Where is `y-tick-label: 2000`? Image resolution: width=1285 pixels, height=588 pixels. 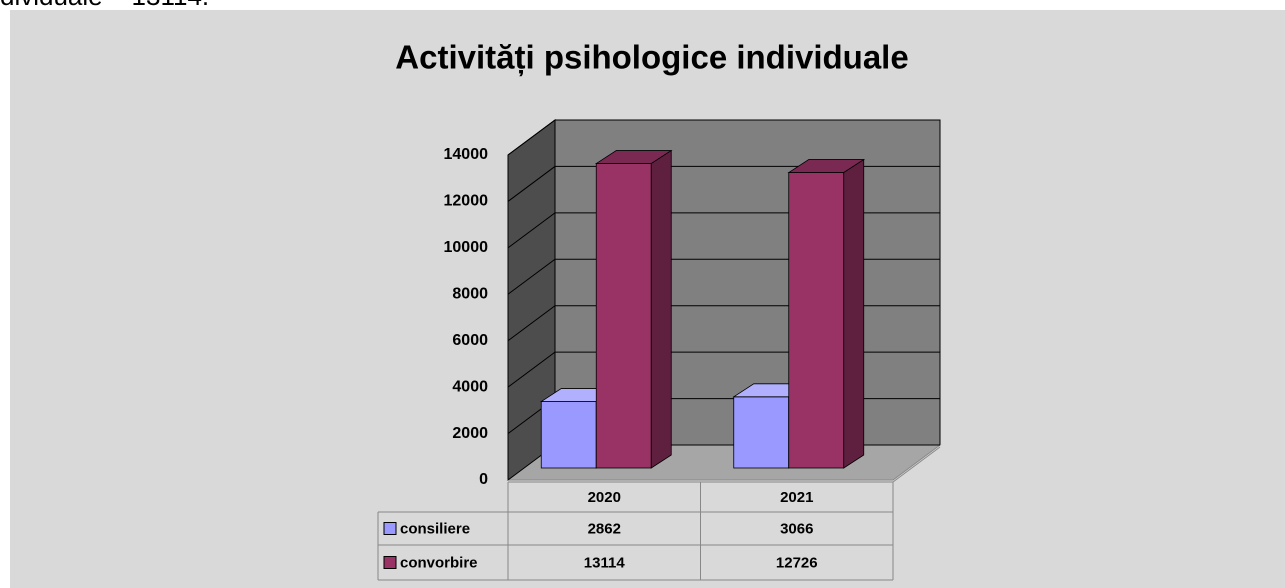
y-tick-label: 2000 is located at coordinates (470, 433).